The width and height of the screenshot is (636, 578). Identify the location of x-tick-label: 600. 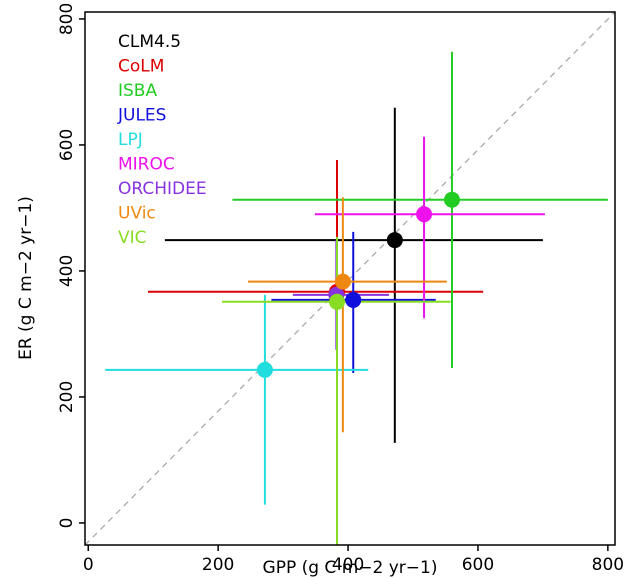
(478, 565).